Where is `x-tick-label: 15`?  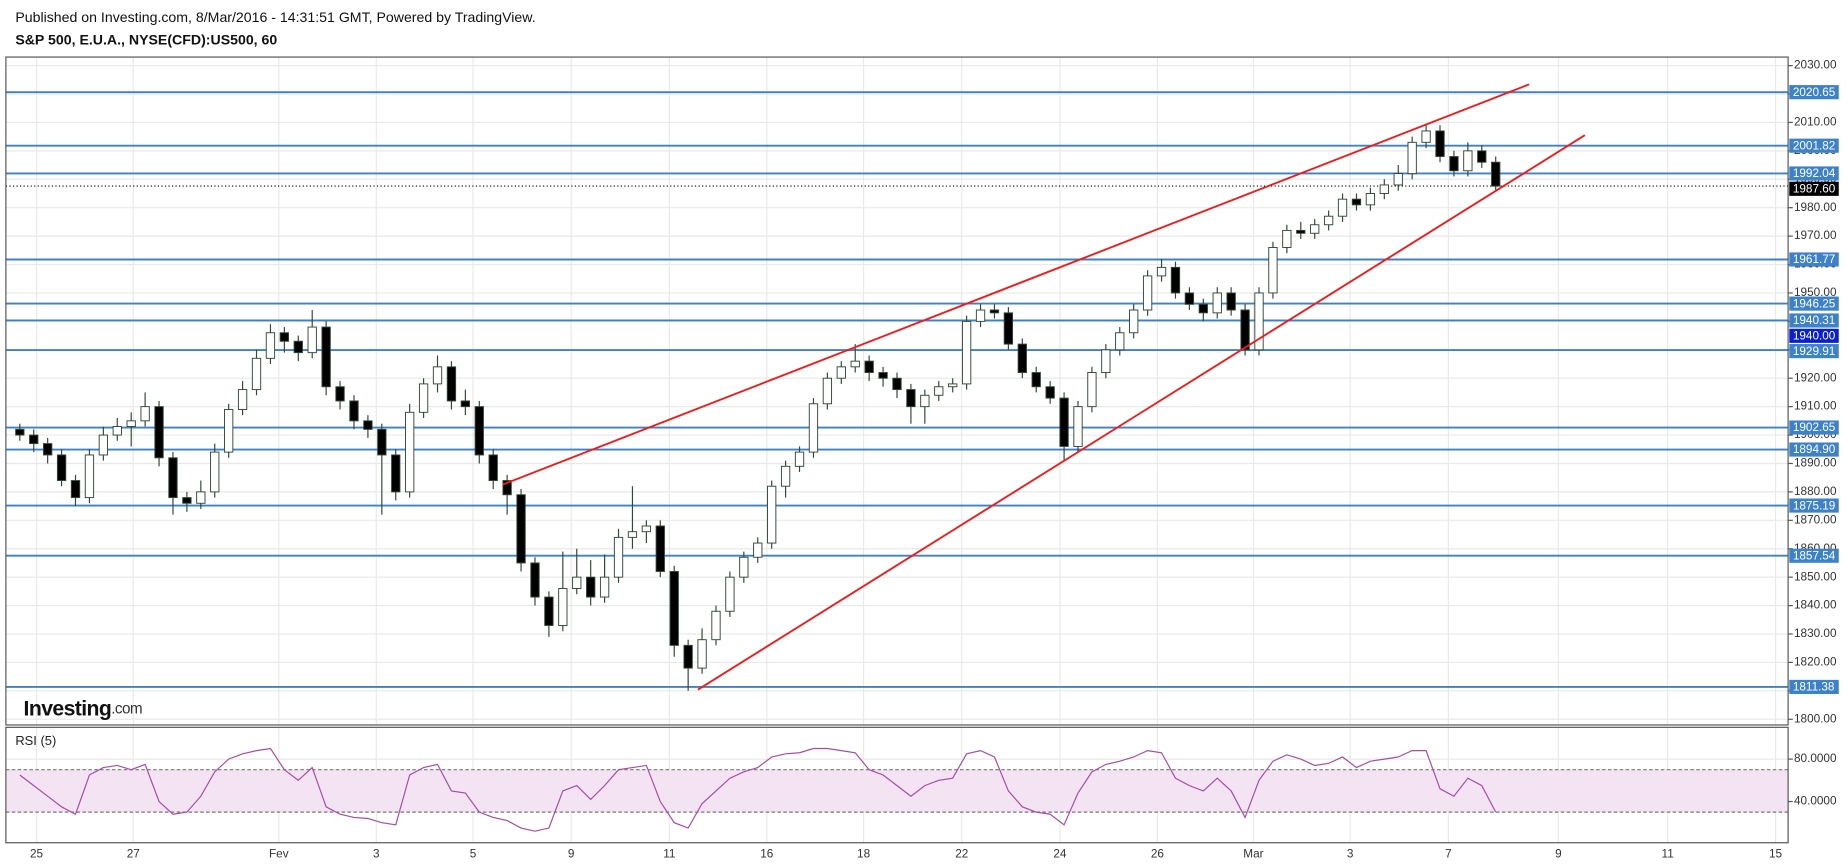 x-tick-label: 15 is located at coordinates (1776, 854).